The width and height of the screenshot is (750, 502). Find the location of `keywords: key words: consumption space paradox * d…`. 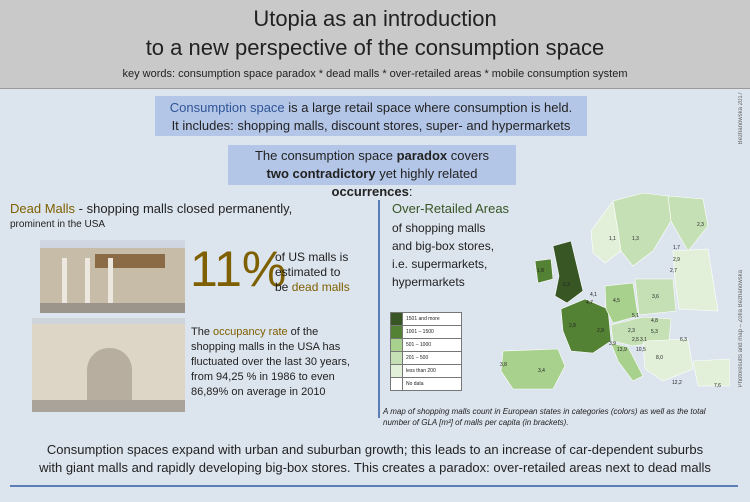

keywords: key words: consumption space paradox * d… is located at coordinates (375, 74).